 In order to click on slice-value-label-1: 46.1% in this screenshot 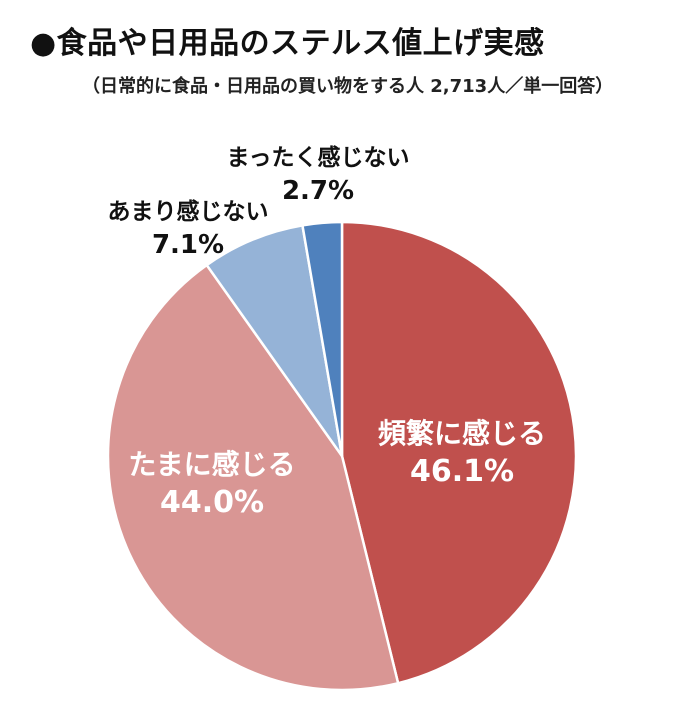, I will do `click(462, 471)`.